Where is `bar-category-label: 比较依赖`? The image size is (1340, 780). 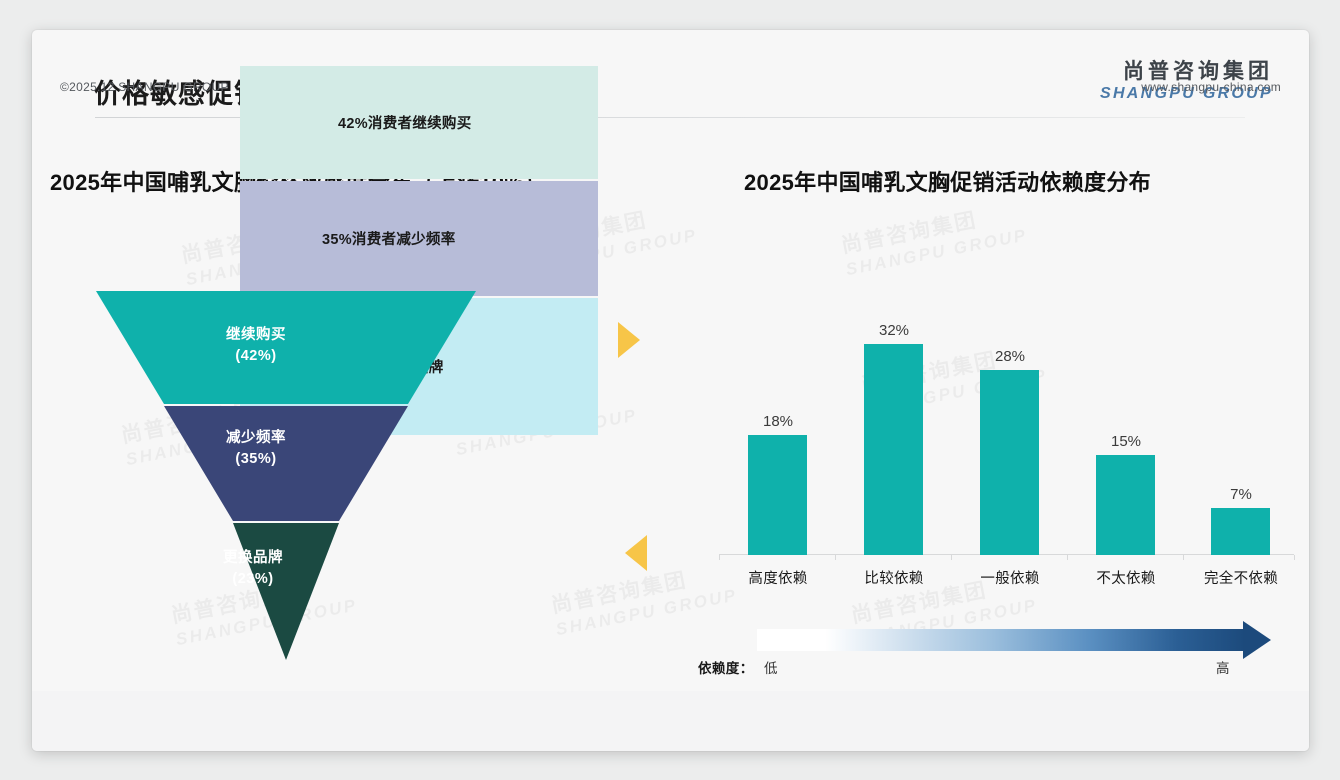
bar-category-label: 比较依赖 is located at coordinates (894, 579).